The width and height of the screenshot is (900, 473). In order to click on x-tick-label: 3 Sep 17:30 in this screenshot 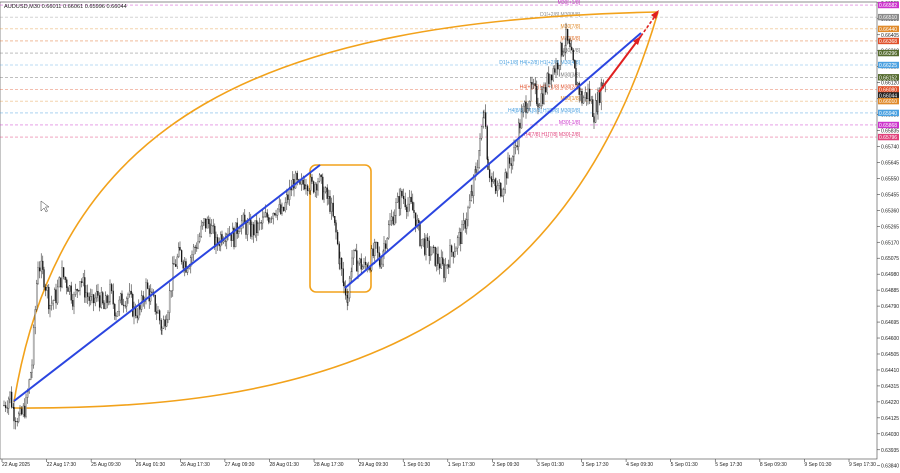, I will do `click(595, 465)`.